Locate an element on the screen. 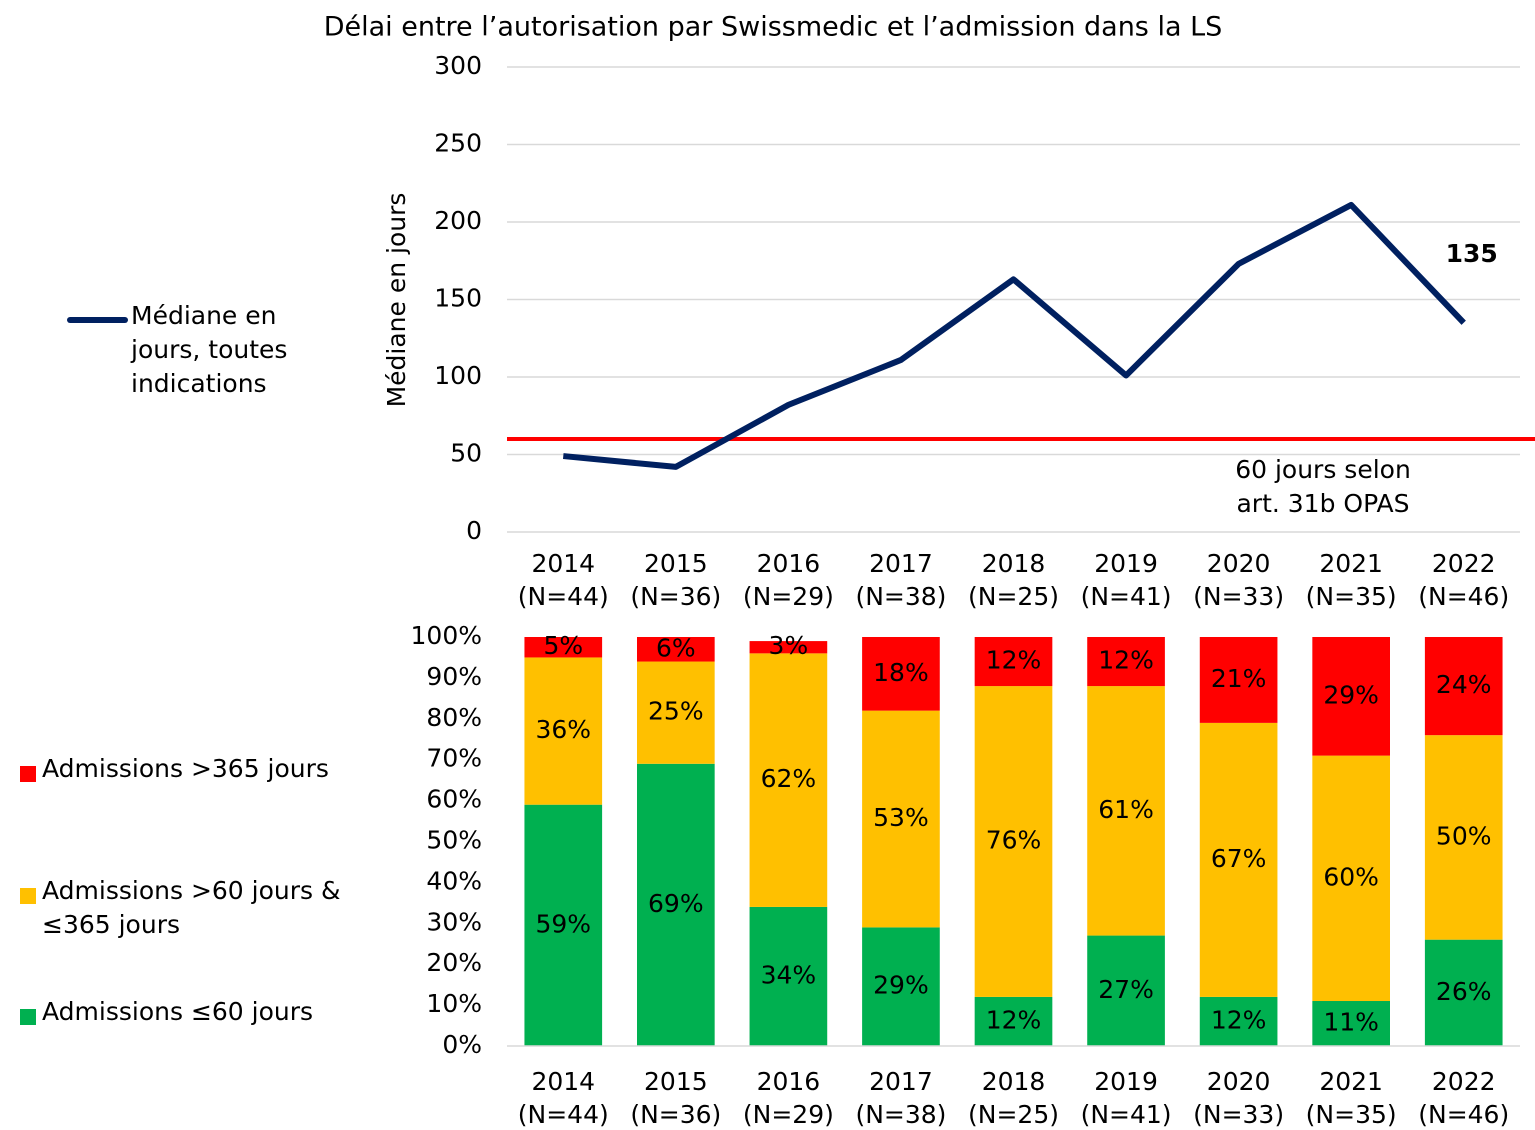  legend-label: Admissions >60 jours & ≤365 jours is located at coordinates (191, 907).